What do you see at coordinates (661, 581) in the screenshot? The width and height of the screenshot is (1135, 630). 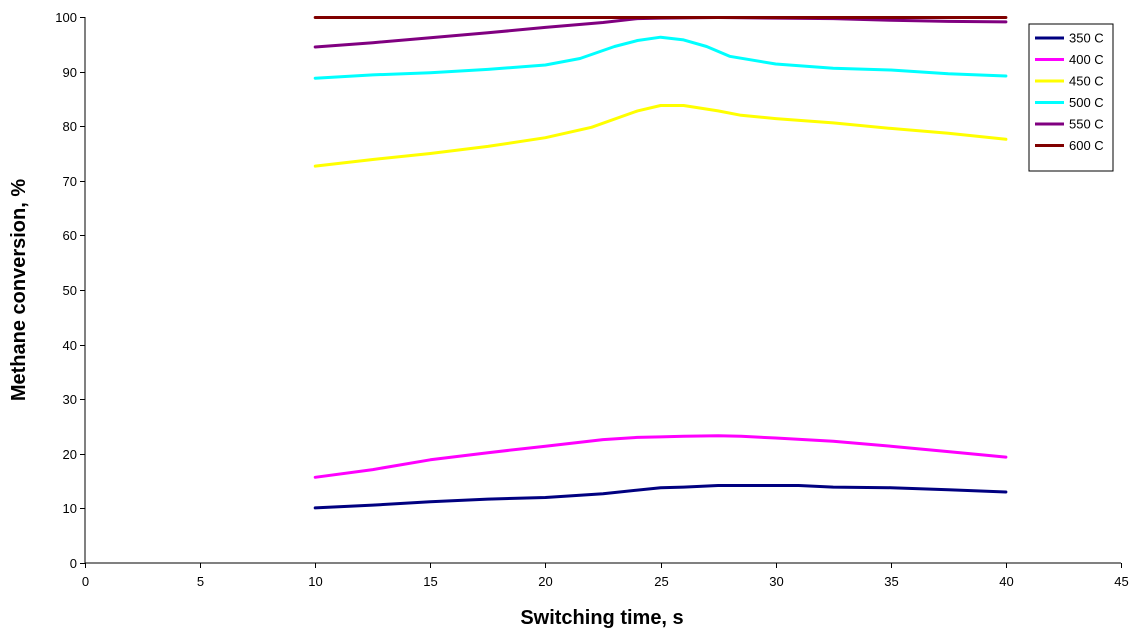 I see `x-tick-label: 25` at bounding box center [661, 581].